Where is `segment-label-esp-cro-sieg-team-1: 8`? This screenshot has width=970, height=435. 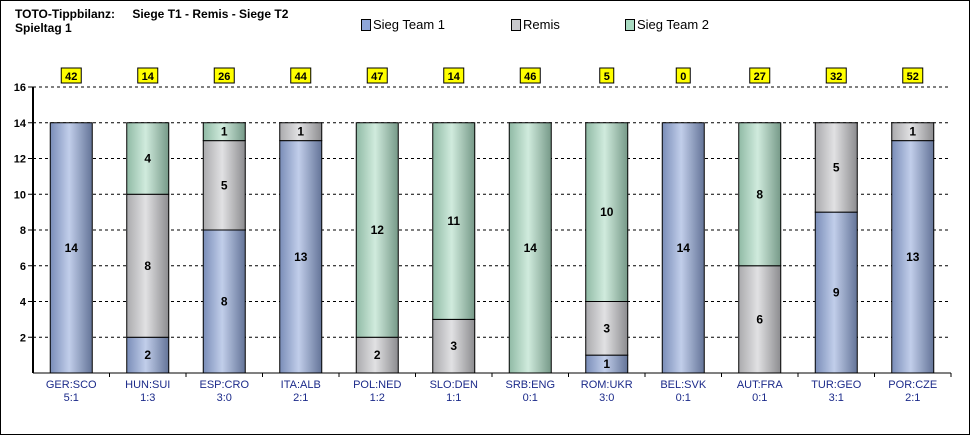 segment-label-esp-cro-sieg-team-1: 8 is located at coordinates (224, 302).